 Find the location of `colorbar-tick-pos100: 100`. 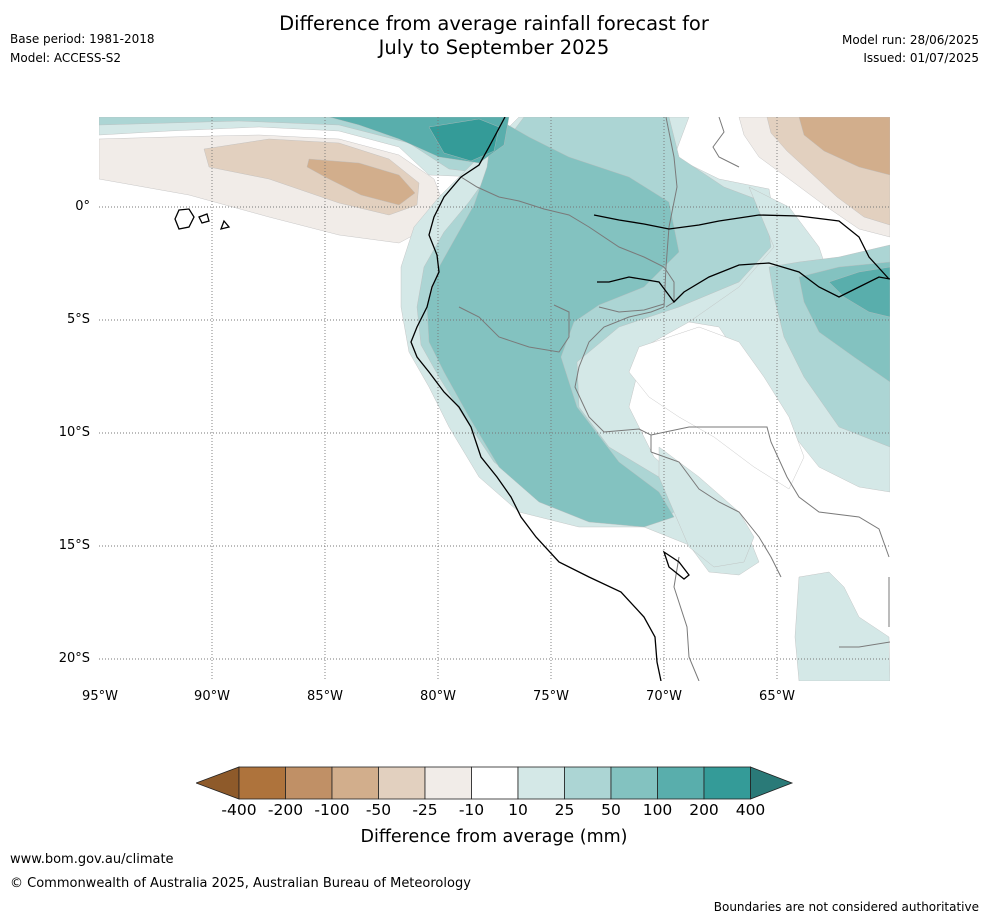

colorbar-tick-pos100: 100 is located at coordinates (657, 810).